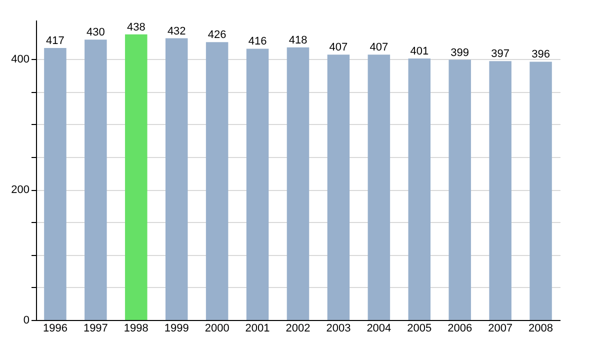 Image resolution: width=600 pixels, height=350 pixels. Describe the element at coordinates (20, 60) in the screenshot. I see `y-tick-label: 400` at that location.